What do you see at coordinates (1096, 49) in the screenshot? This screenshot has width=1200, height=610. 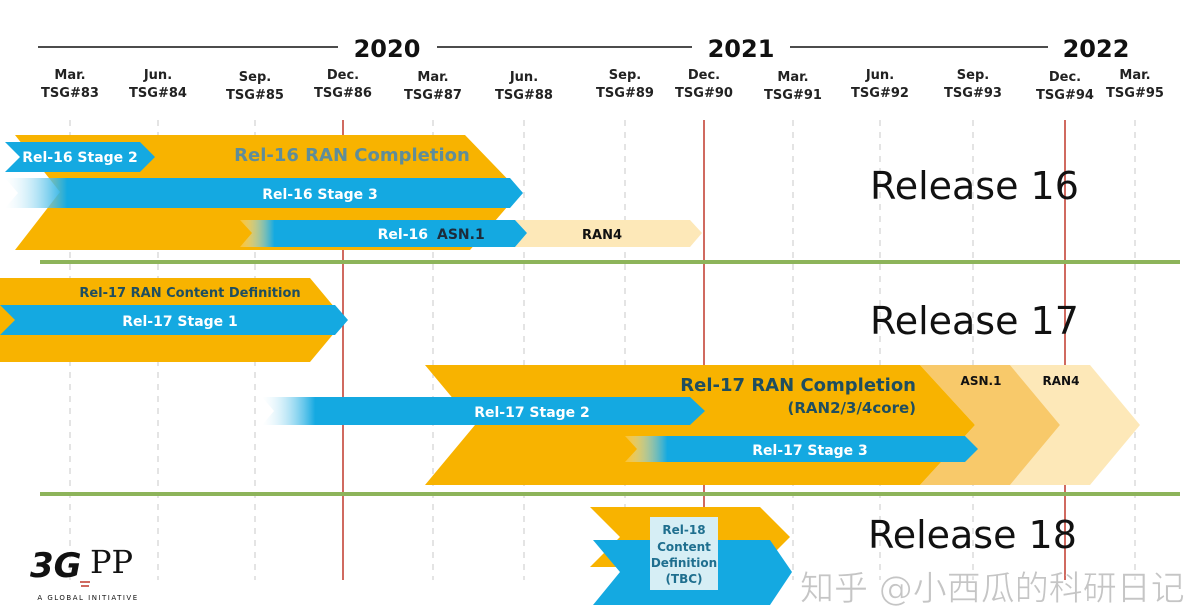 I see `year-label: 2022` at bounding box center [1096, 49].